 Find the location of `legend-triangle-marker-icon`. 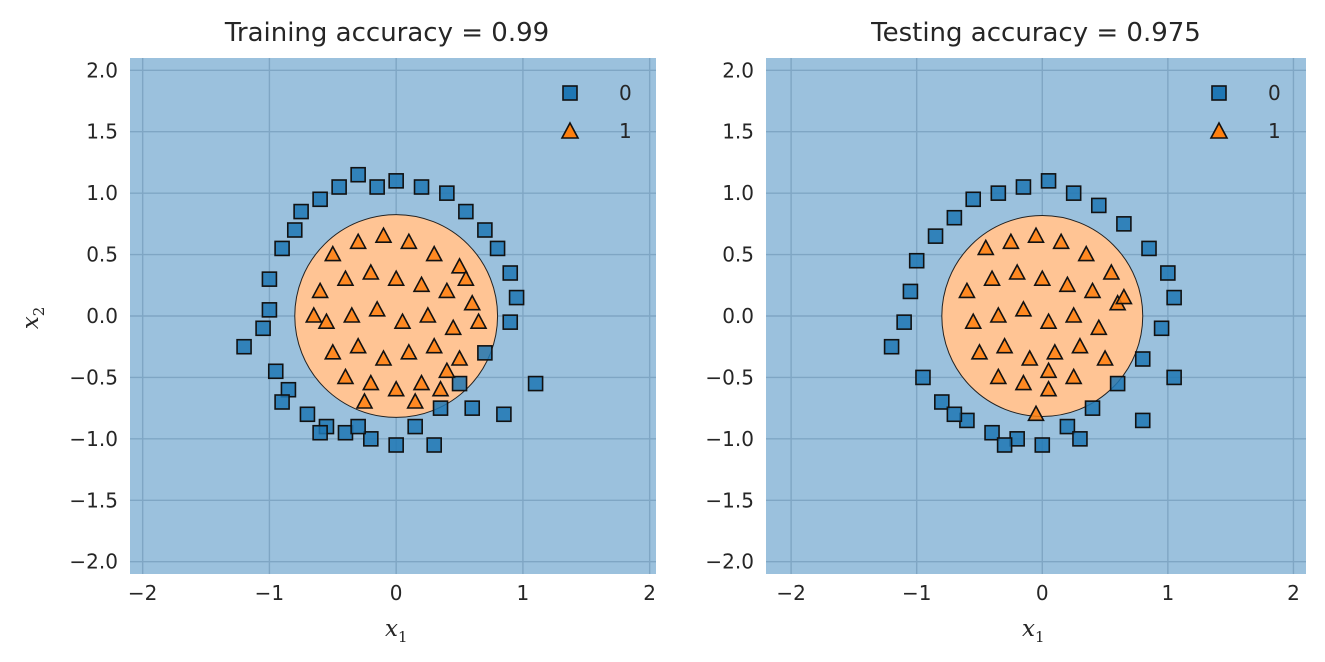

legend-triangle-marker-icon is located at coordinates (570, 130).